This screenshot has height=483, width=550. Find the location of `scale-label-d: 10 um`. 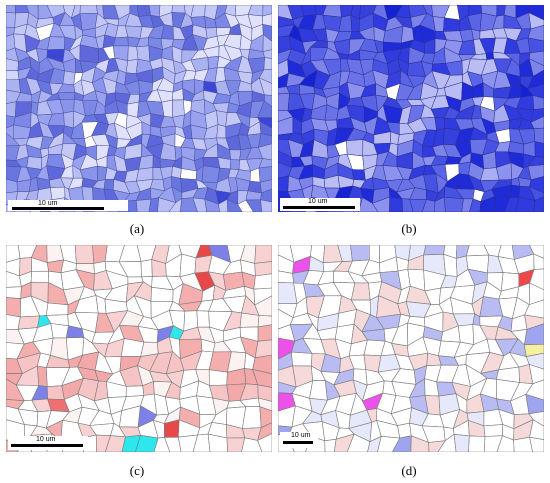

scale-label-d: 10 um is located at coordinates (301, 435).